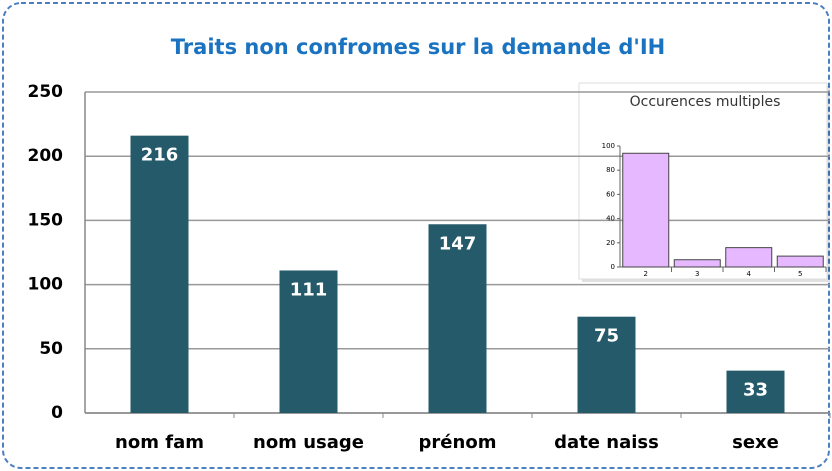 Image resolution: width=832 pixels, height=471 pixels. What do you see at coordinates (697, 274) in the screenshot?
I see `x-tick-label: 3` at bounding box center [697, 274].